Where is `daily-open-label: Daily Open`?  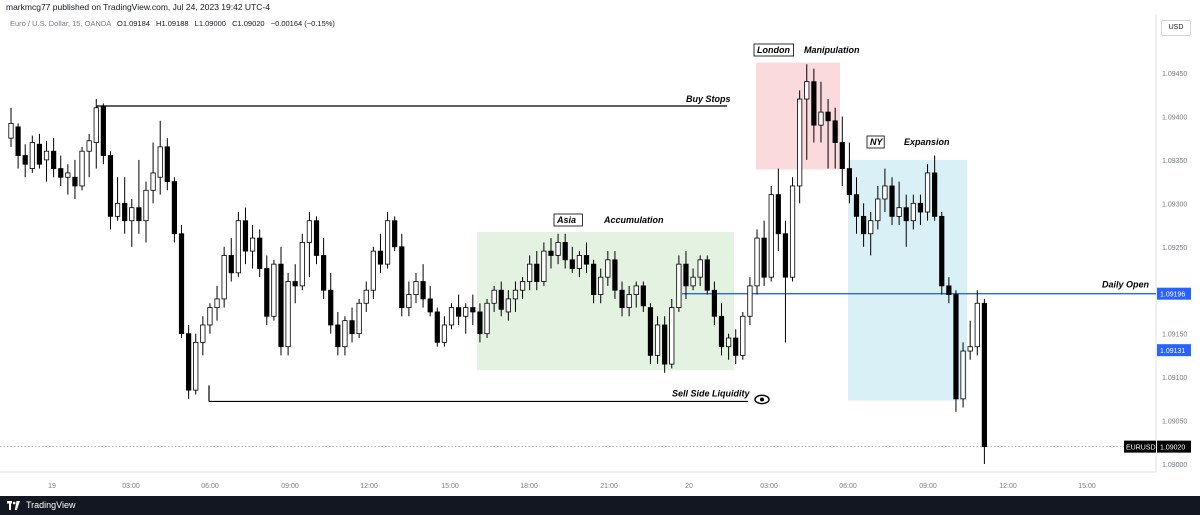 daily-open-label: Daily Open is located at coordinates (1126, 285).